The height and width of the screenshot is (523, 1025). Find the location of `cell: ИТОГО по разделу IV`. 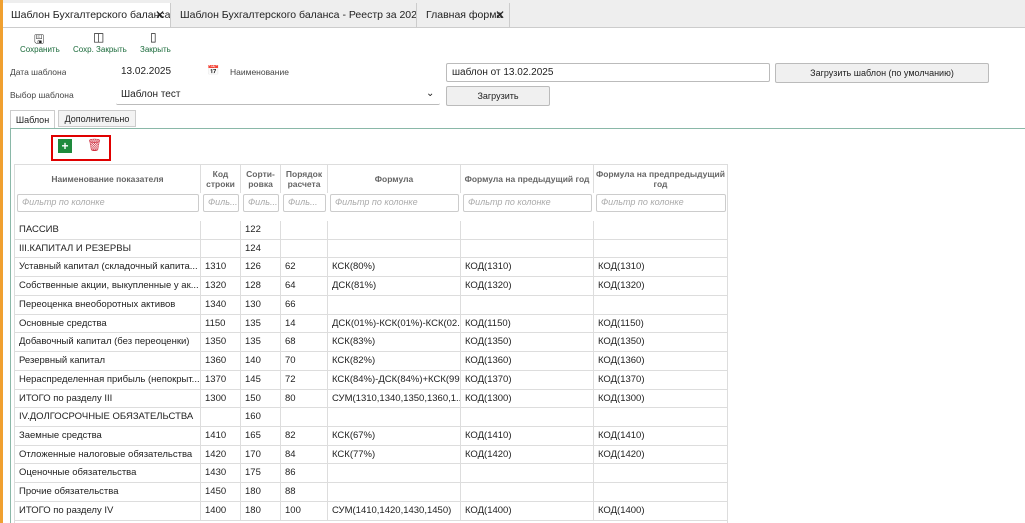

cell: ИТОГО по разделу IV is located at coordinates (108, 511).